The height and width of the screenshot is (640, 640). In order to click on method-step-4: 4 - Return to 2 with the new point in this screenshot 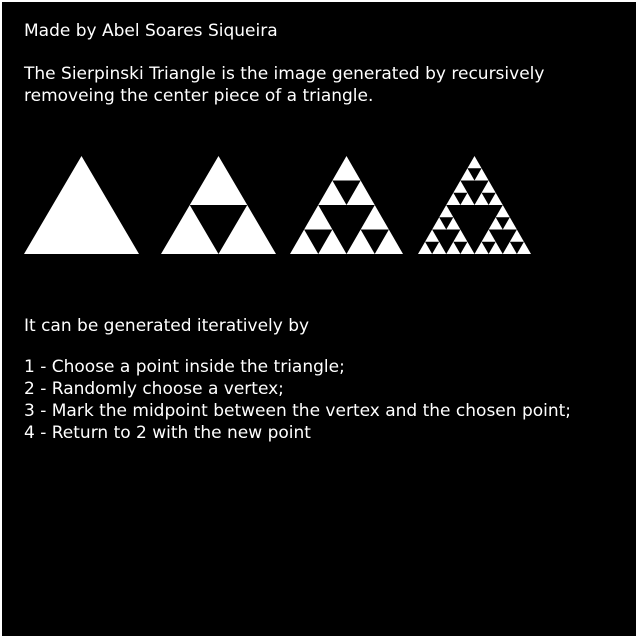, I will do `click(167, 433)`.